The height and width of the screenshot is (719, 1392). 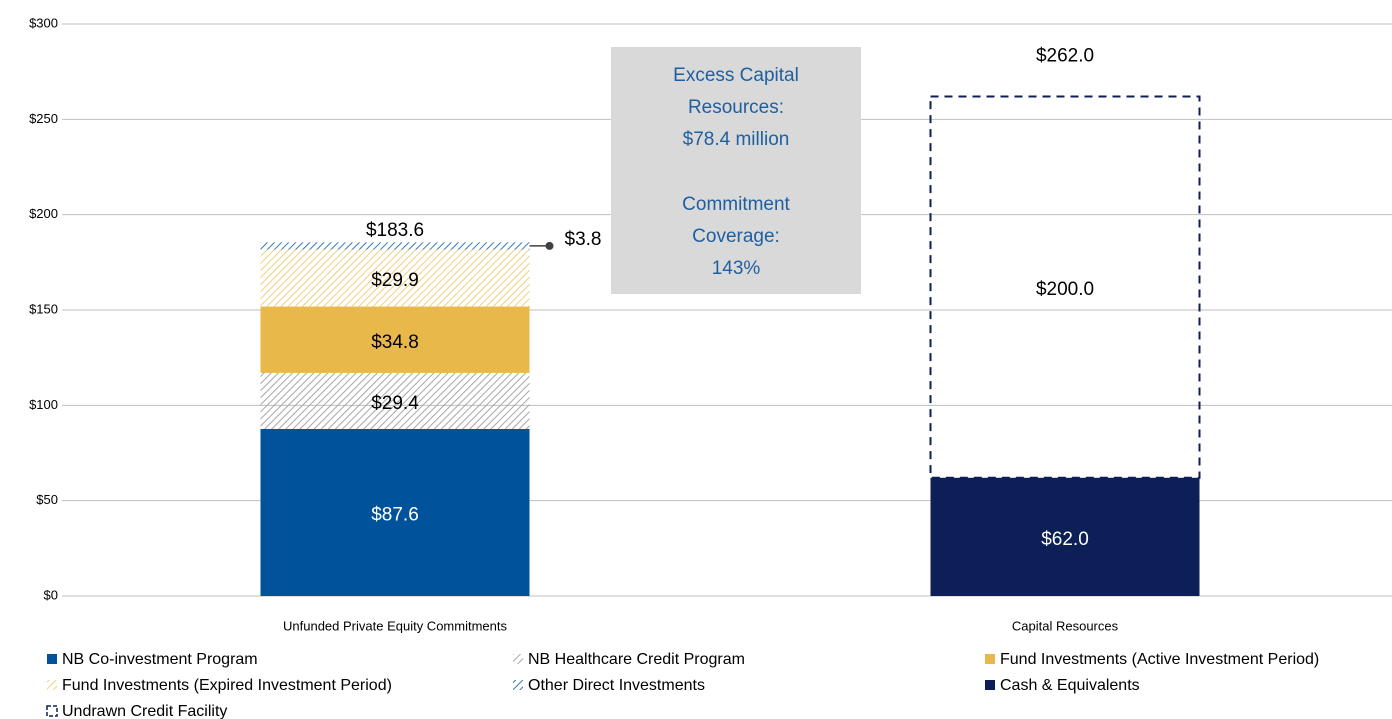 What do you see at coordinates (43, 213) in the screenshot?
I see `y-tick-label: $200` at bounding box center [43, 213].